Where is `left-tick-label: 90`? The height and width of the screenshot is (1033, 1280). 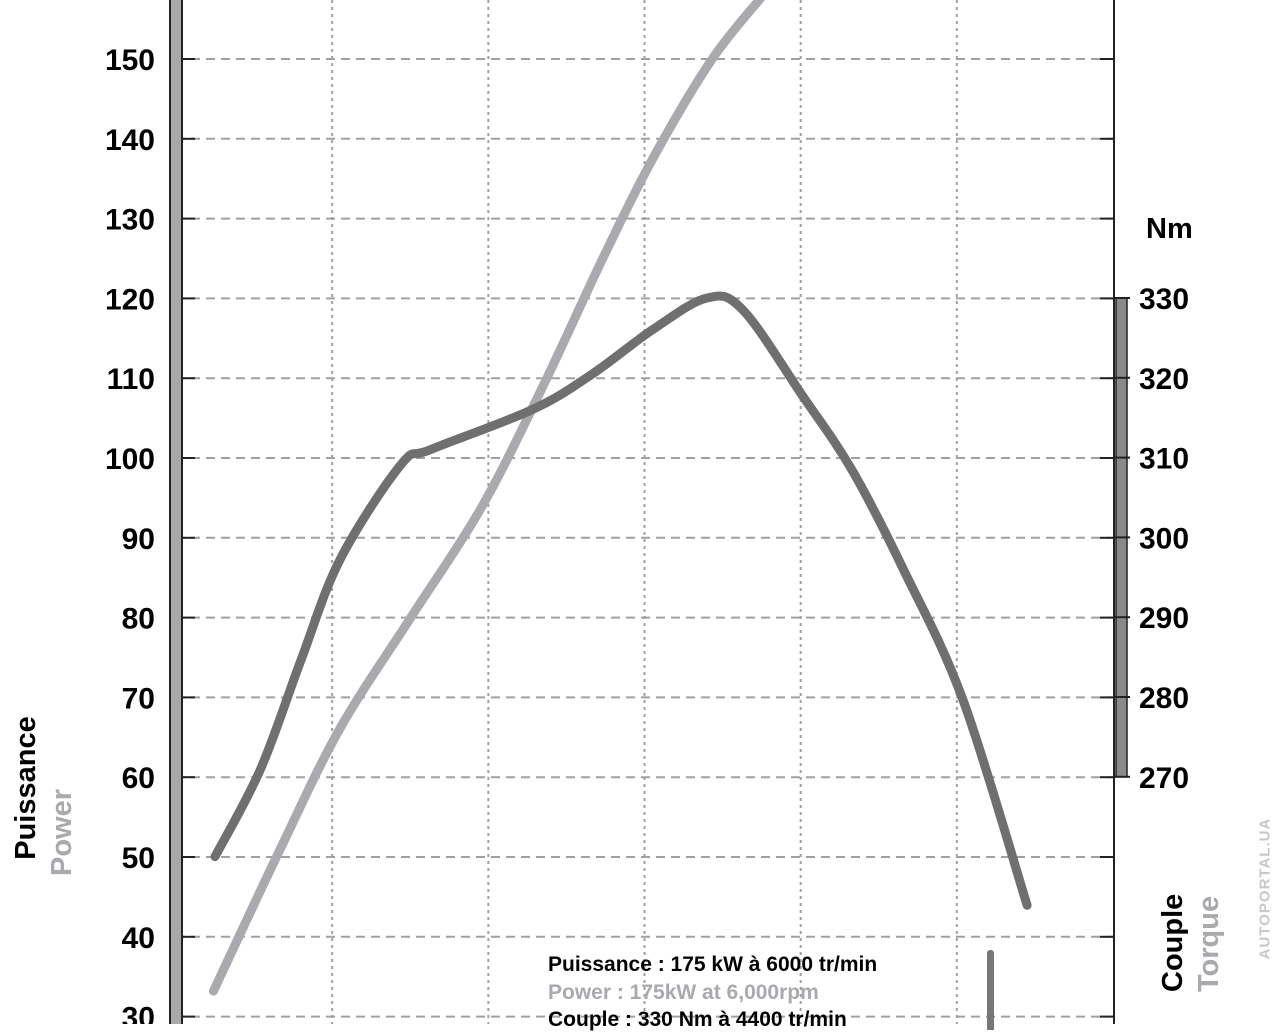 left-tick-label: 90 is located at coordinates (138, 539).